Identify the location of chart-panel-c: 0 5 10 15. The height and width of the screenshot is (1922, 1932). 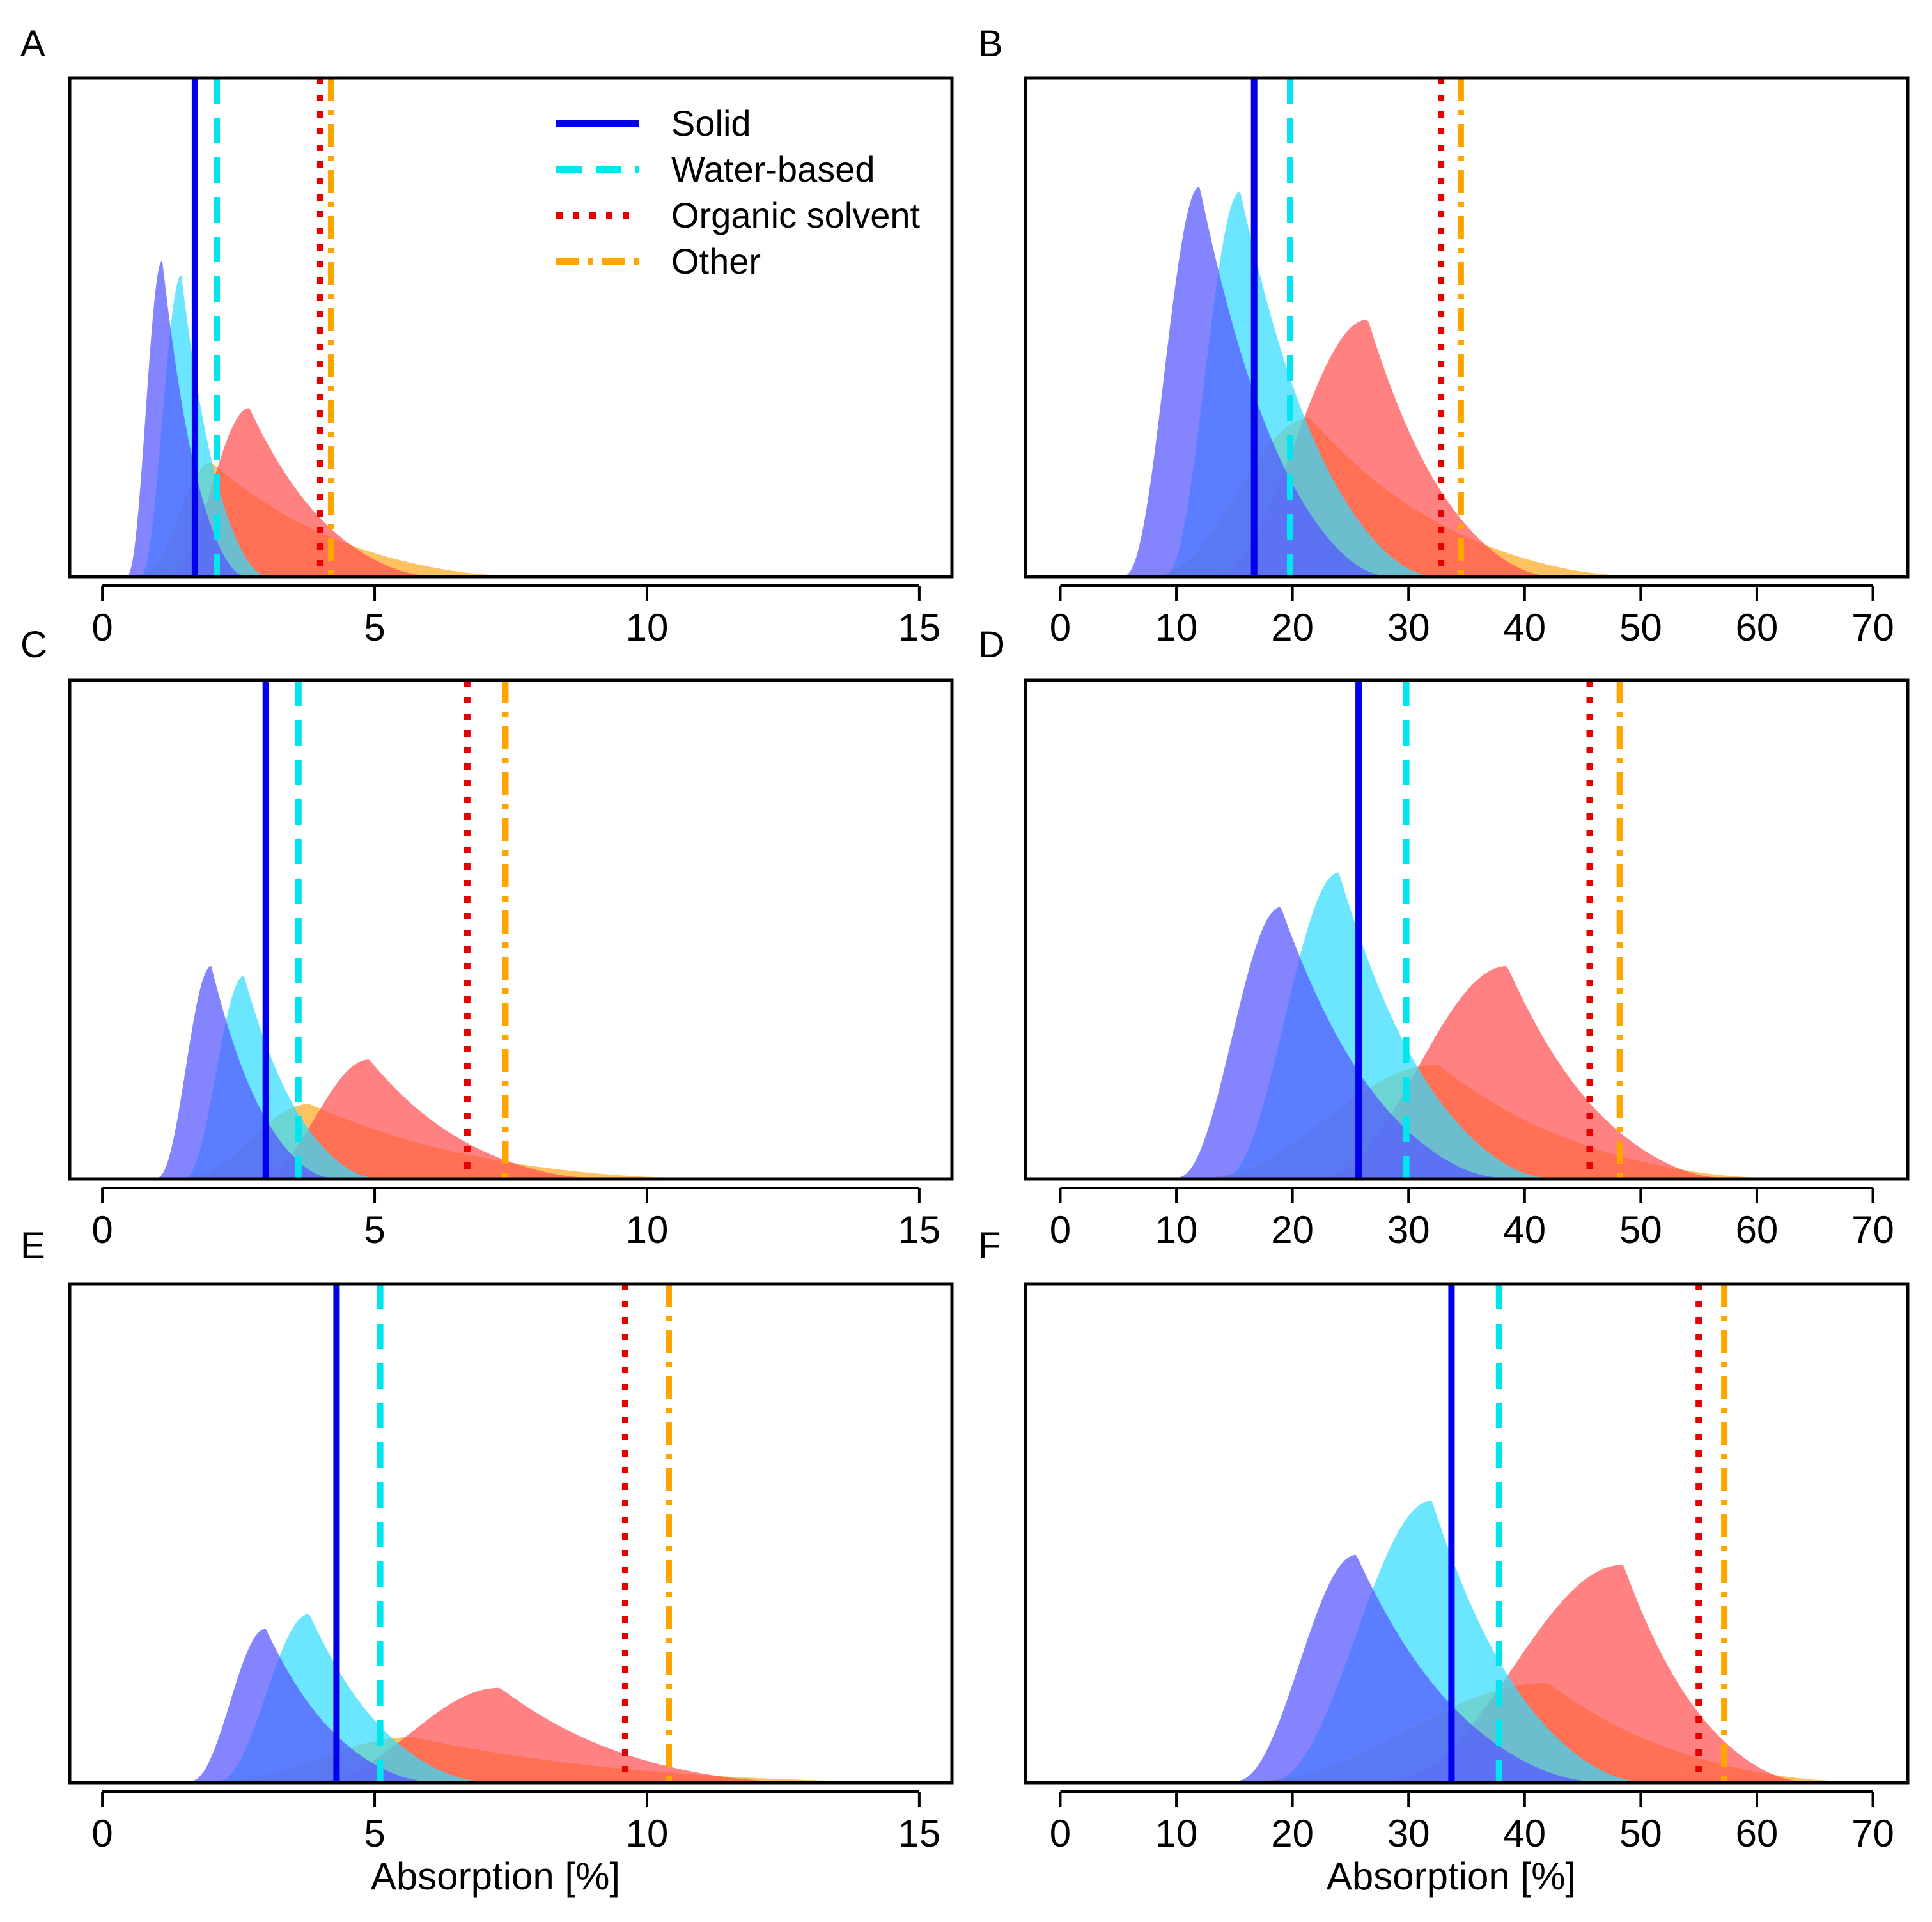
(511, 964).